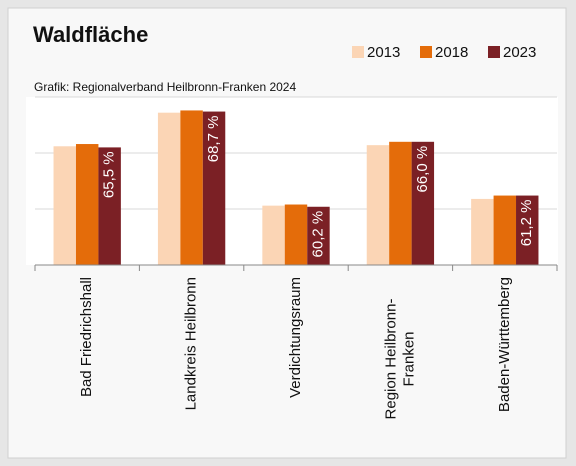  Describe the element at coordinates (86, 337) in the screenshot. I see `x-tick-label: Bad Friedrichshall` at that location.